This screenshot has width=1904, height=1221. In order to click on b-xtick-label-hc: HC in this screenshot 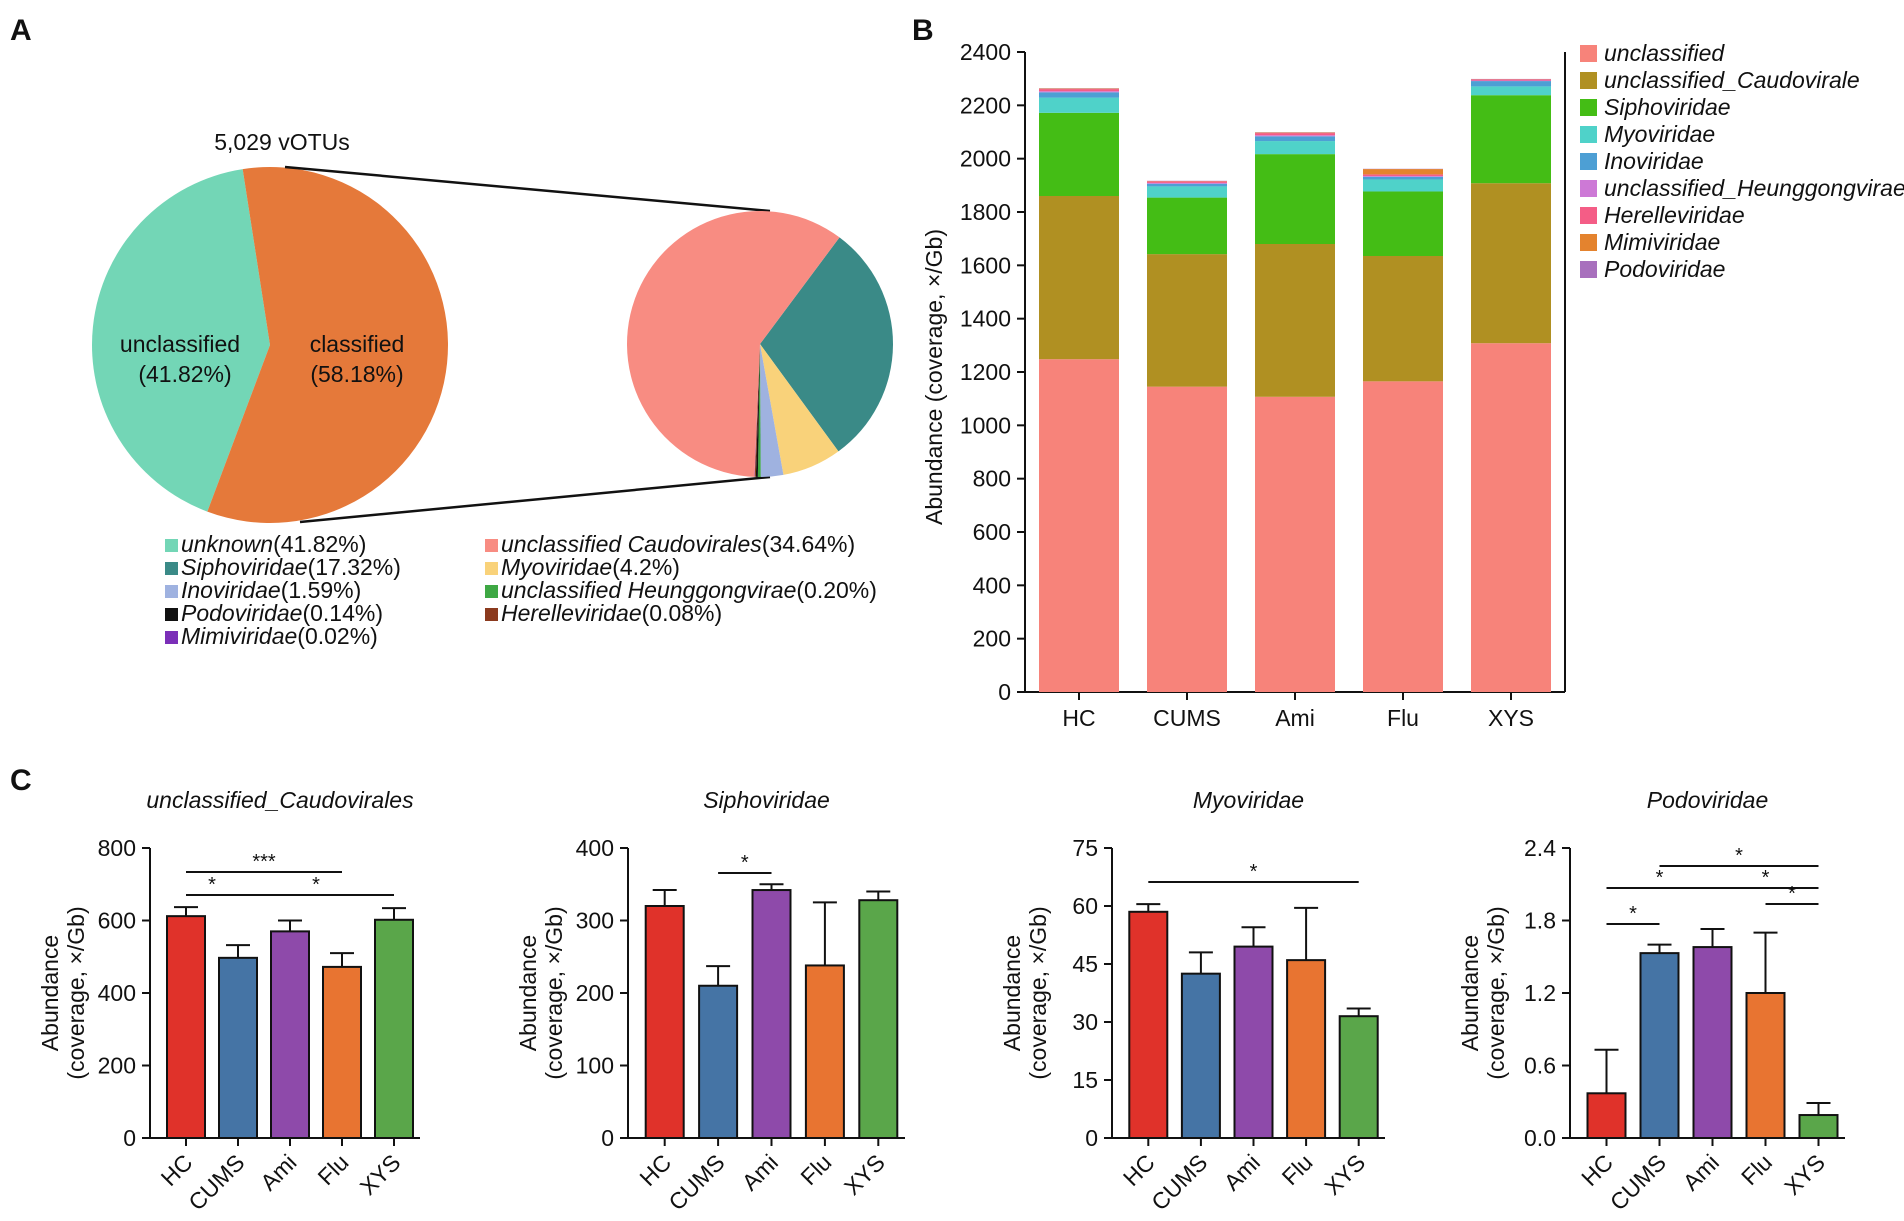, I will do `click(1078, 718)`.